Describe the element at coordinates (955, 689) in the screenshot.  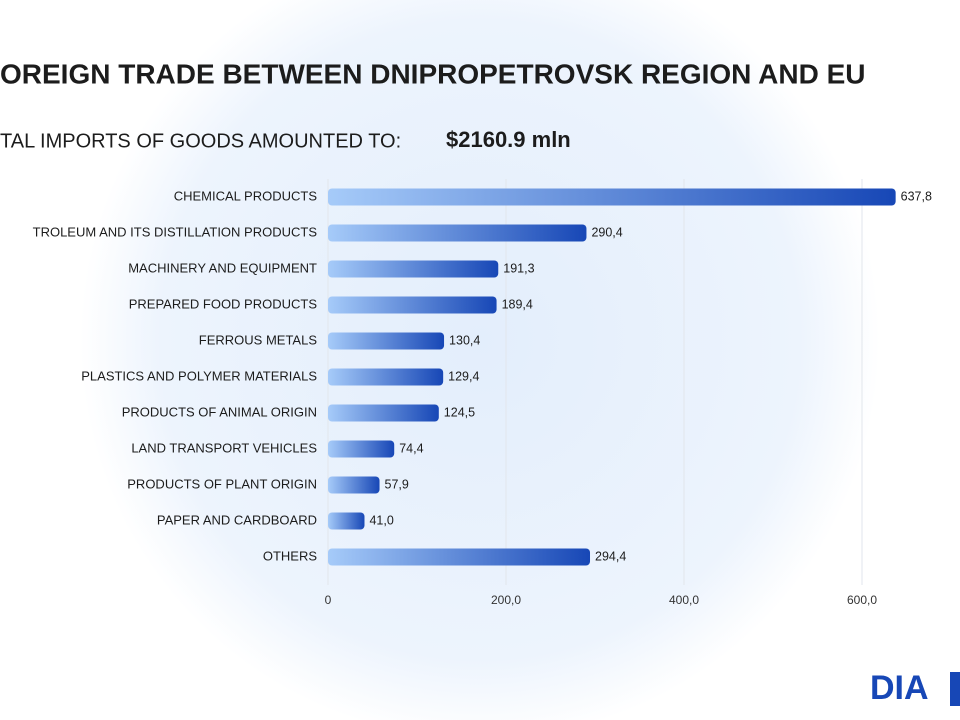
I see `logo-block` at that location.